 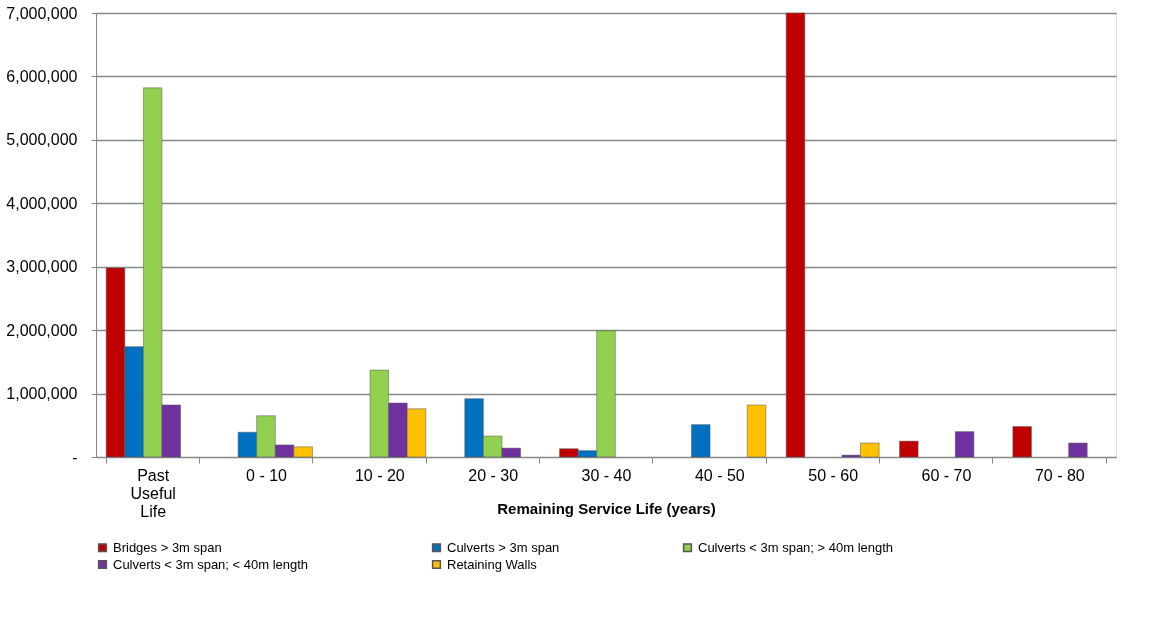 I want to click on y-tick-label: 7,000,000, so click(x=42, y=13).